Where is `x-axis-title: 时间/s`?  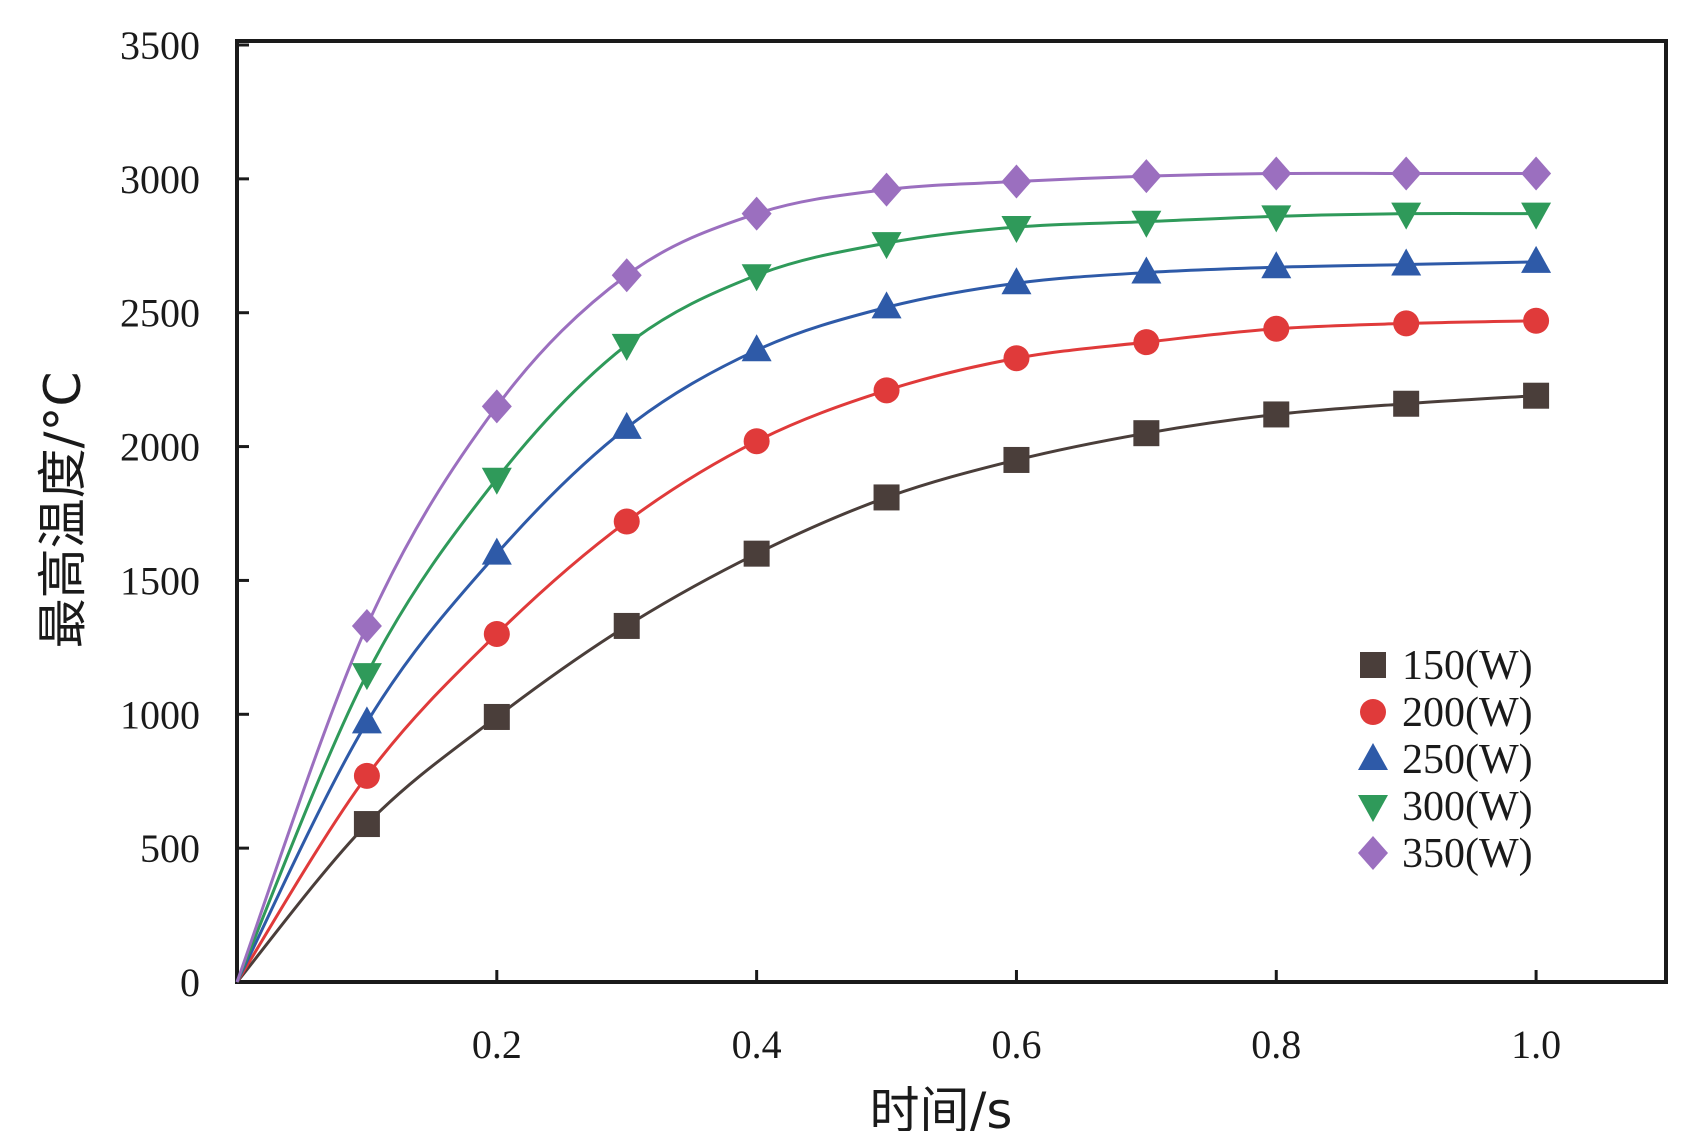 x-axis-title: 时间/s is located at coordinates (941, 1106).